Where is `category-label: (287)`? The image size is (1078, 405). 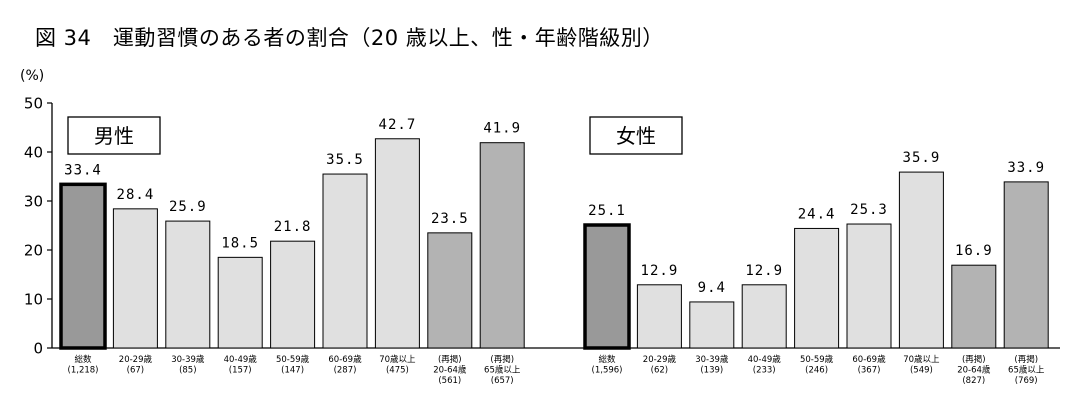 category-label: (287) is located at coordinates (345, 371).